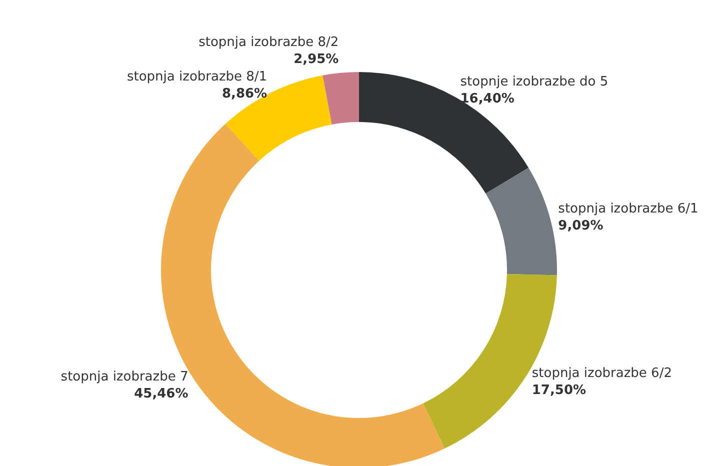 The image size is (705, 466). I want to click on data-label: 16,40%, so click(487, 99).